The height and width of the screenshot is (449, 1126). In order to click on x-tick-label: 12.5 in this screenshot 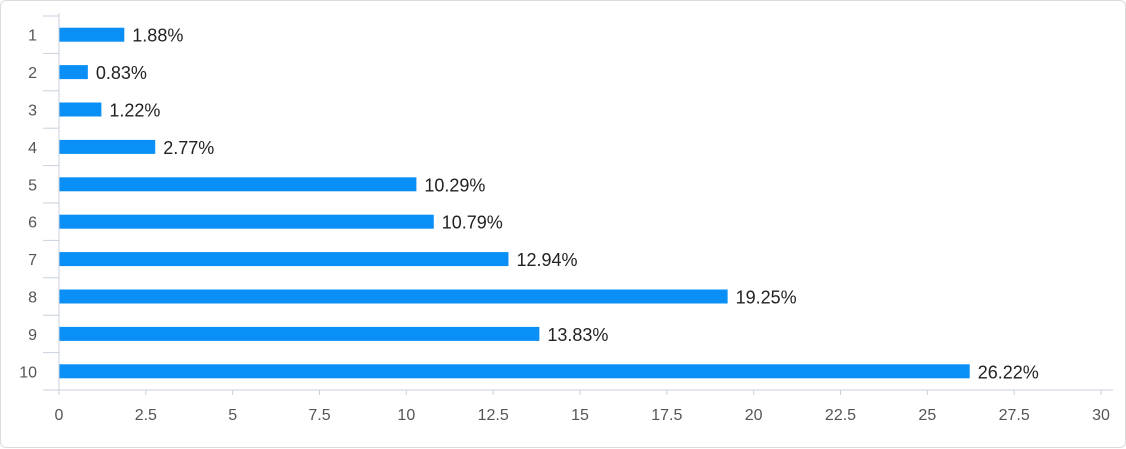, I will do `click(493, 415)`.